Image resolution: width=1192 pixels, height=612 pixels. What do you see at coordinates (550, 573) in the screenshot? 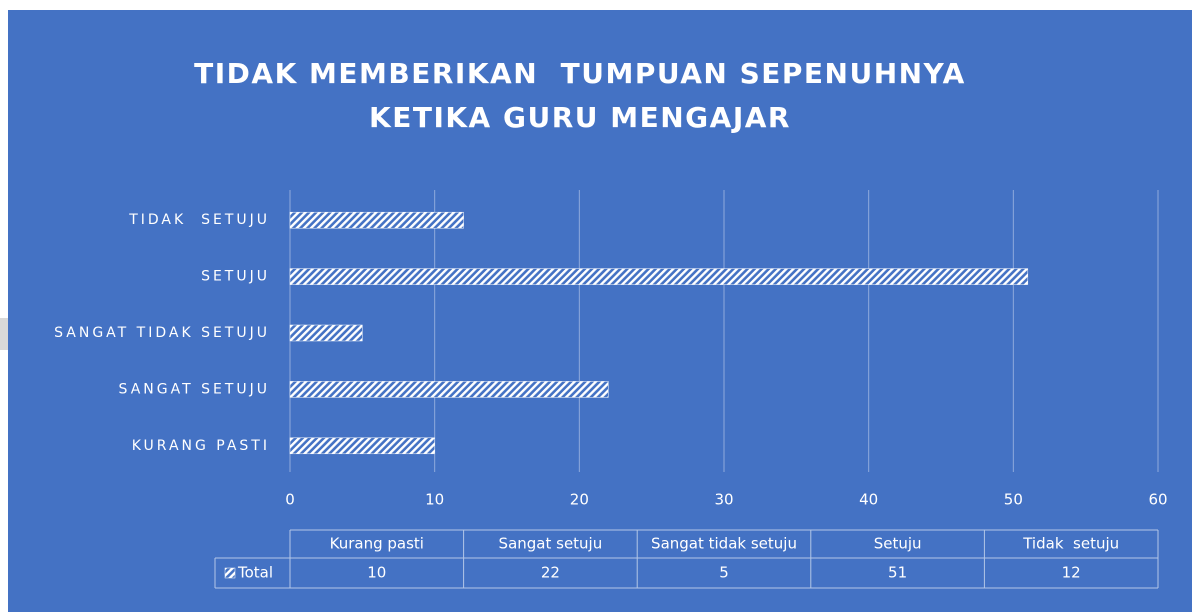
I see `table-value: 22` at bounding box center [550, 573].